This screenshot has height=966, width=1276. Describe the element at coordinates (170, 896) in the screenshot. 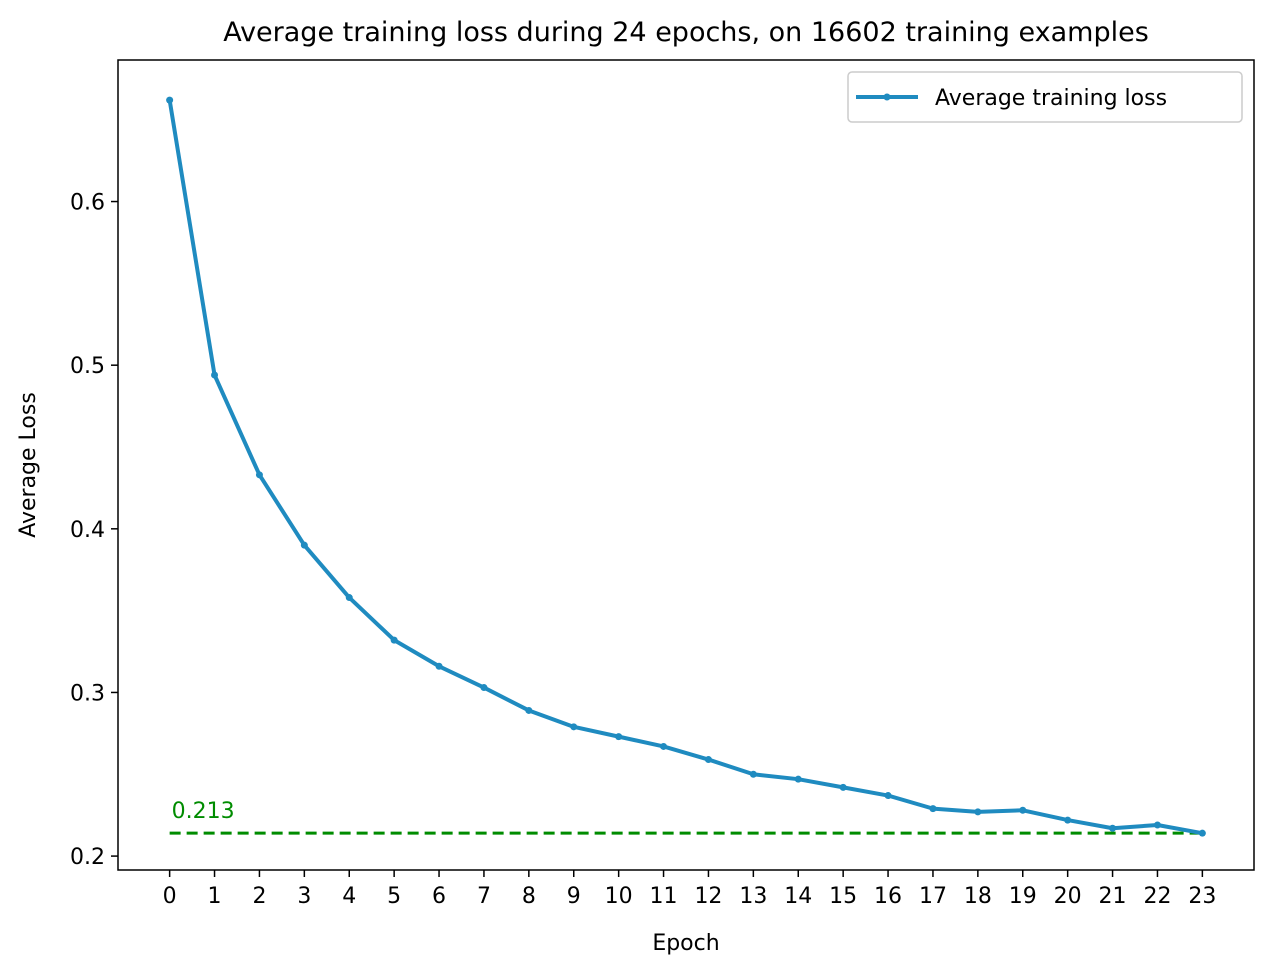

I see `x-tick-label: 0` at that location.